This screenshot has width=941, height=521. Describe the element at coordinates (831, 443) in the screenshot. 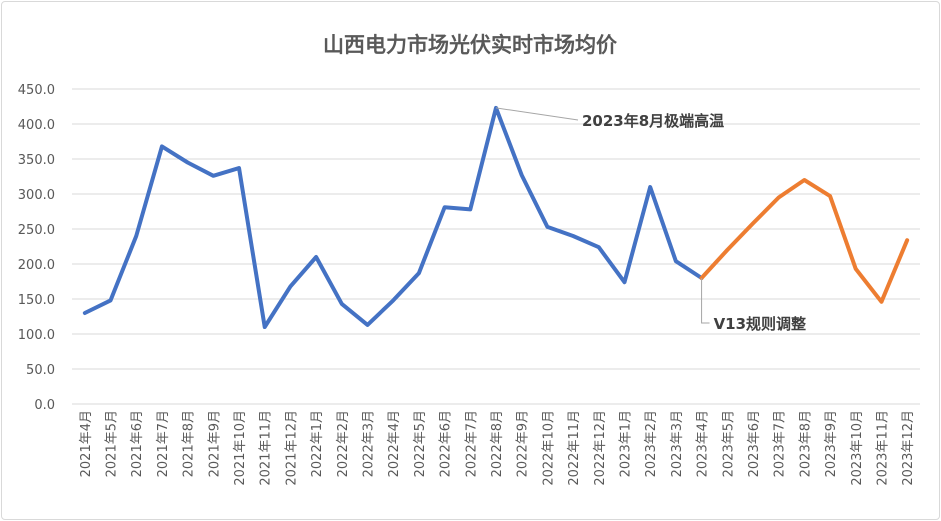

I see `x-tick-label: 2023年9月` at that location.